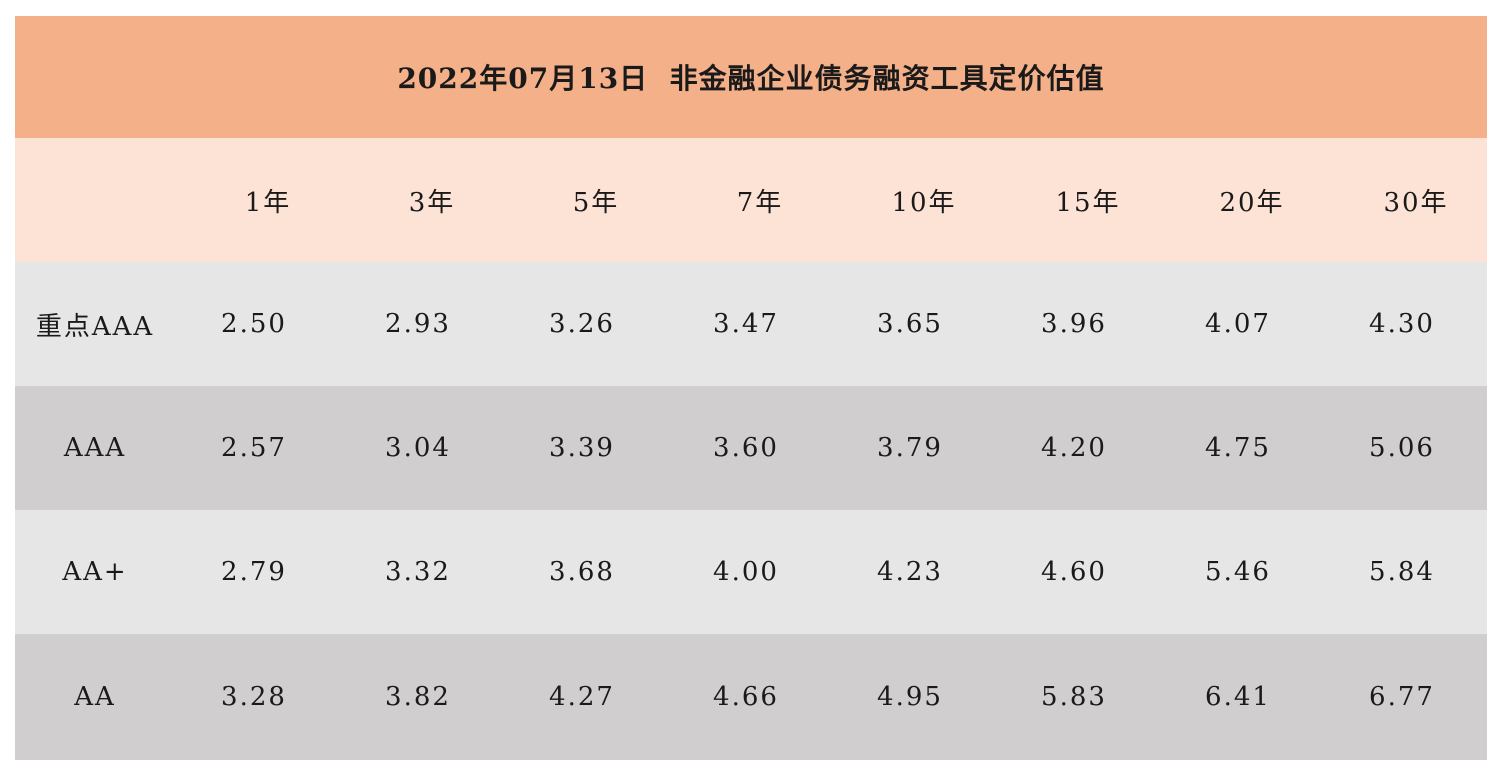  What do you see at coordinates (582, 572) in the screenshot?
I see `table-cell: 3.68` at bounding box center [582, 572].